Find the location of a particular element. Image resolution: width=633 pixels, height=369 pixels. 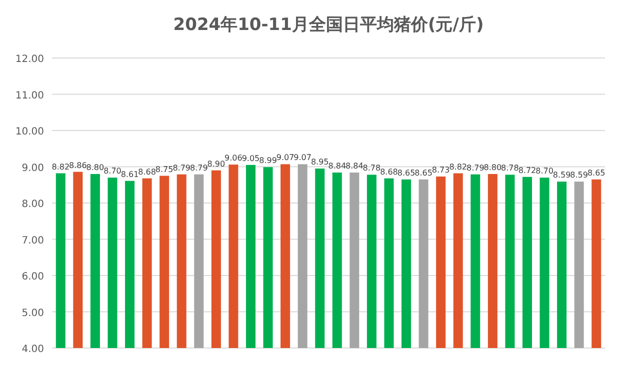

y-tick-label: 11.00 is located at coordinates (29, 96).